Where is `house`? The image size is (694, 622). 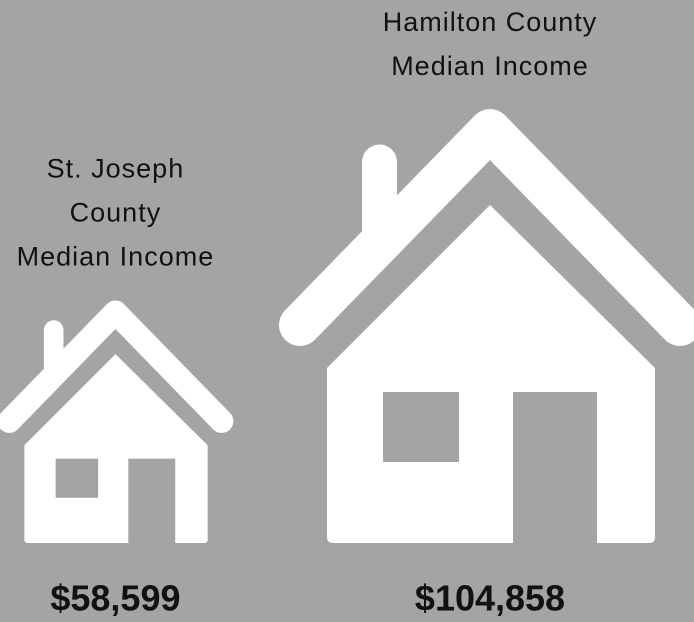 house is located at coordinates (117, 421).